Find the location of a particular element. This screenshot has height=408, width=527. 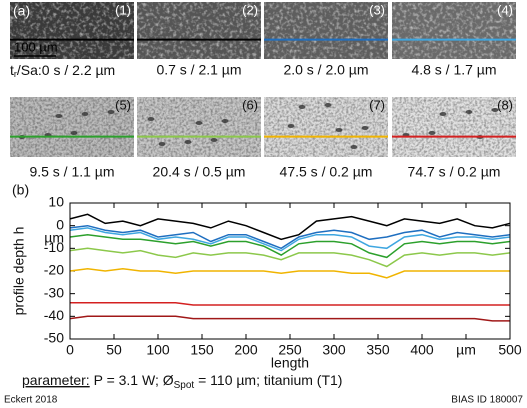

panel-number: (2) is located at coordinates (250, 9).